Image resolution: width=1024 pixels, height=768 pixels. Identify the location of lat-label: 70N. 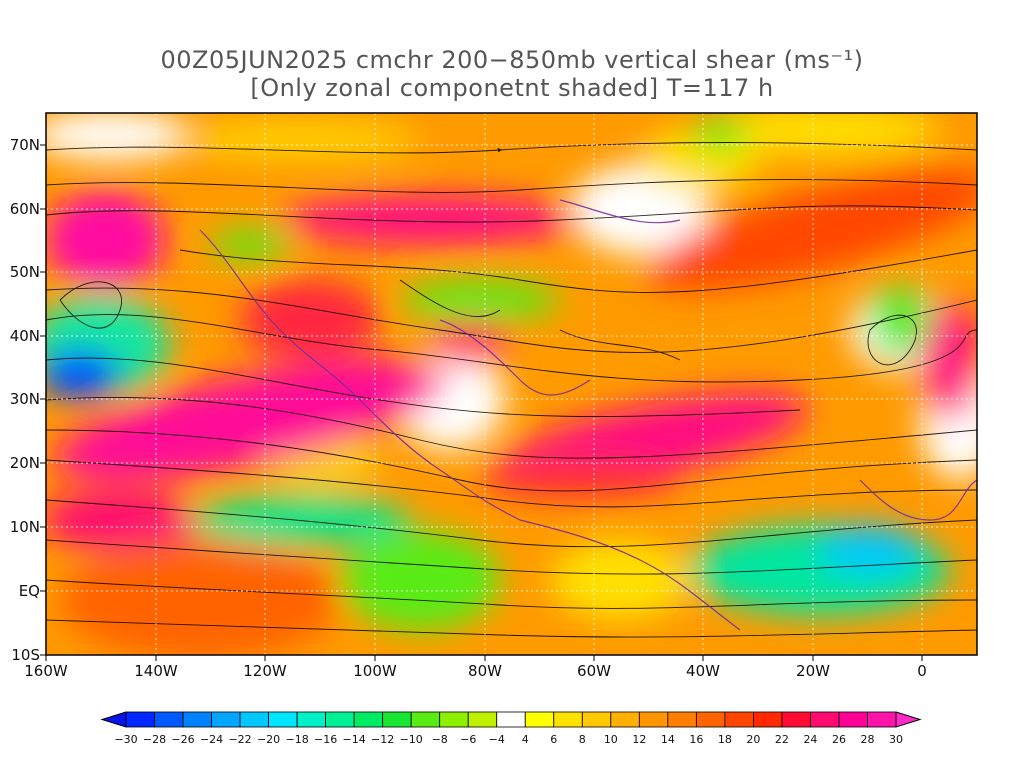
(24, 145).